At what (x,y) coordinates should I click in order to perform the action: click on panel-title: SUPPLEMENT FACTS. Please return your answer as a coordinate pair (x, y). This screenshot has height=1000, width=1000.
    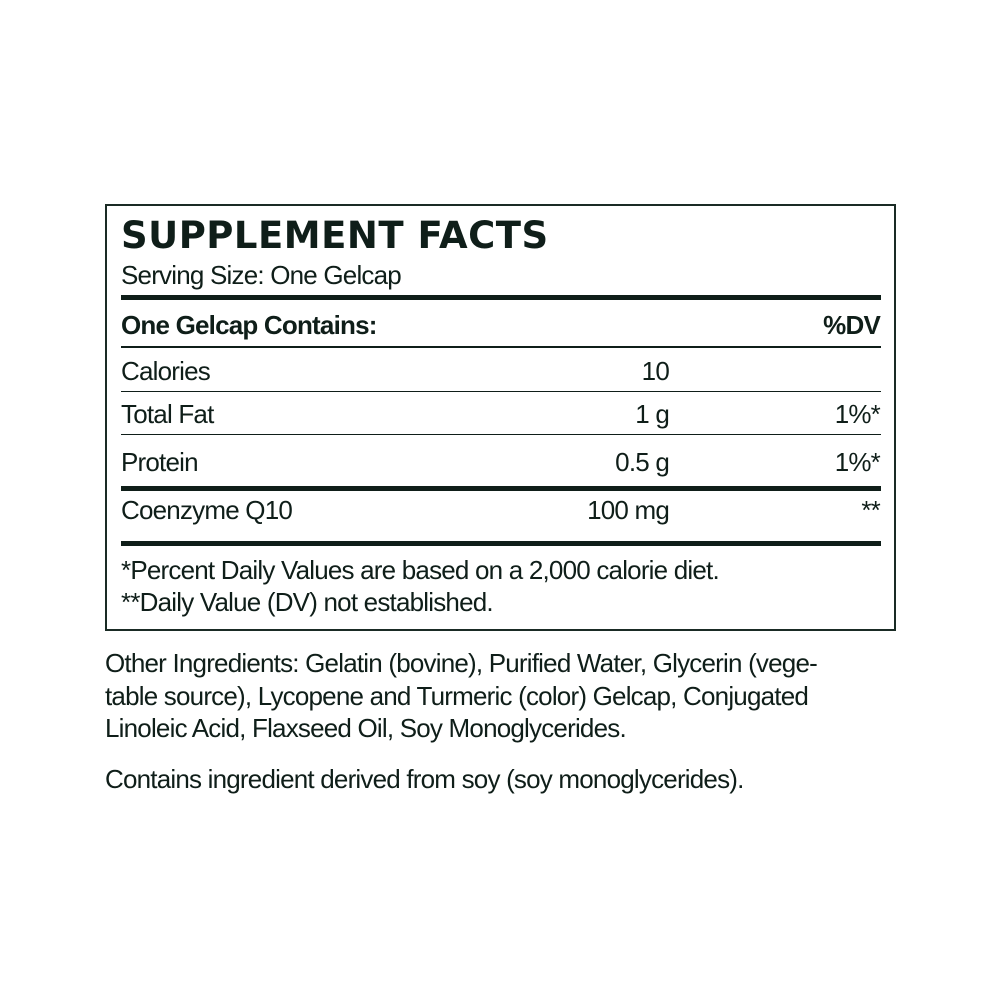
    Looking at the image, I should click on (335, 235).